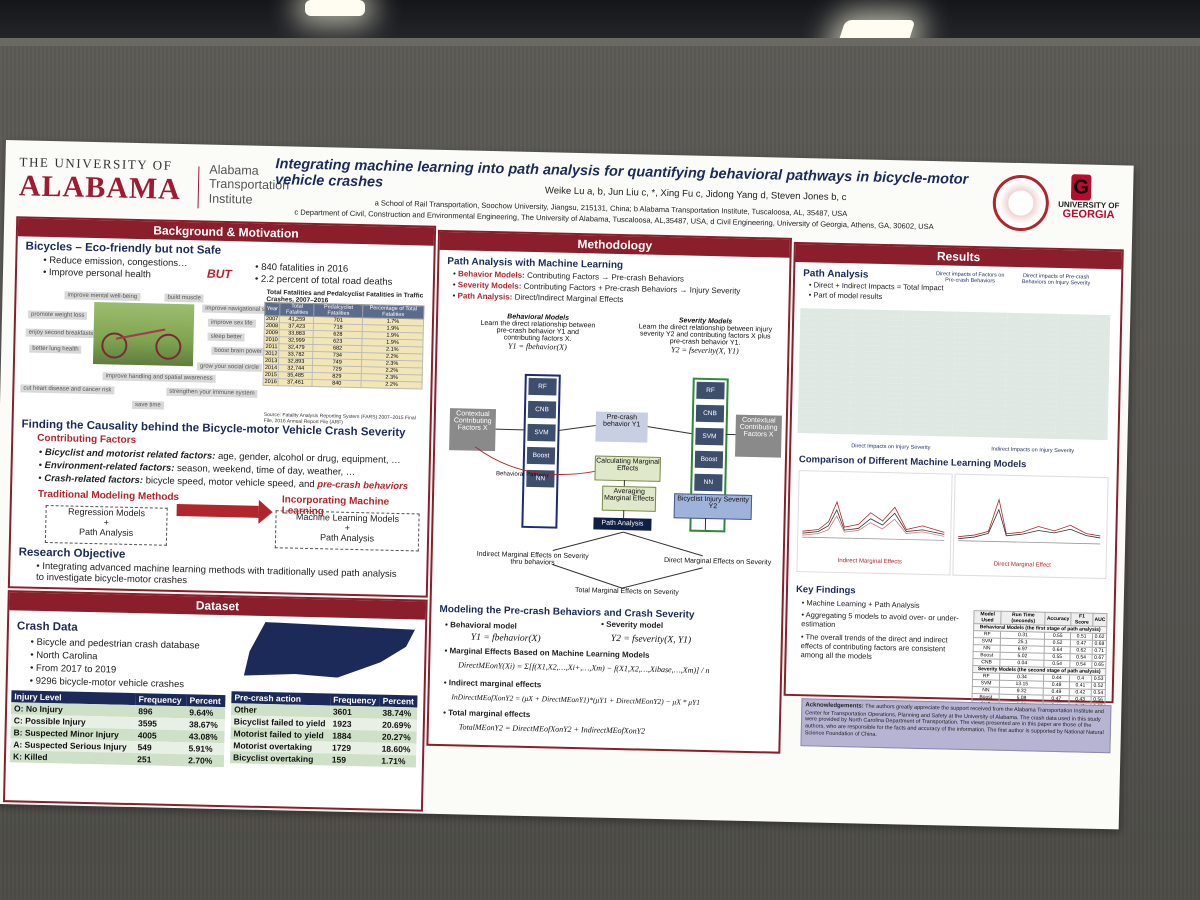 This screenshot has height=900, width=1200. Describe the element at coordinates (97, 273) in the screenshot. I see `bullet: Improve personal health` at that location.